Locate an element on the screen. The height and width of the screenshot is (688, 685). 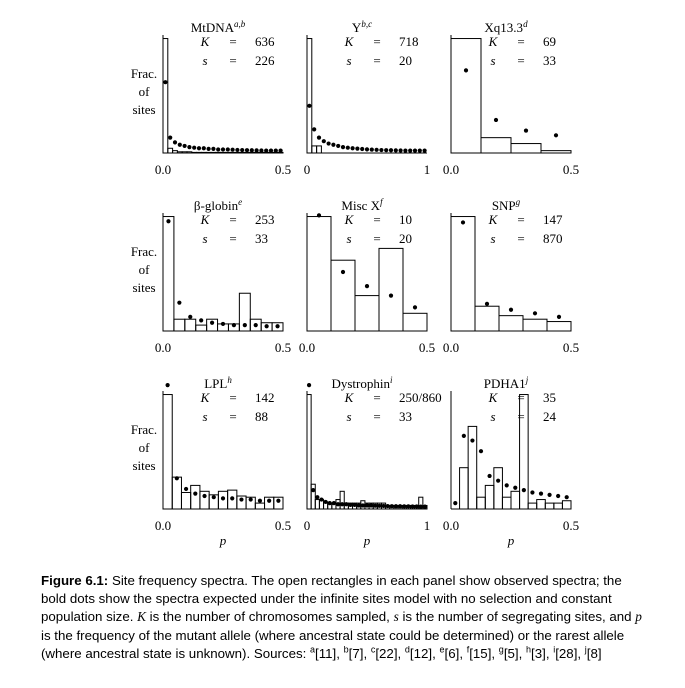
x-tick-label: 1 is located at coordinates (427, 525).